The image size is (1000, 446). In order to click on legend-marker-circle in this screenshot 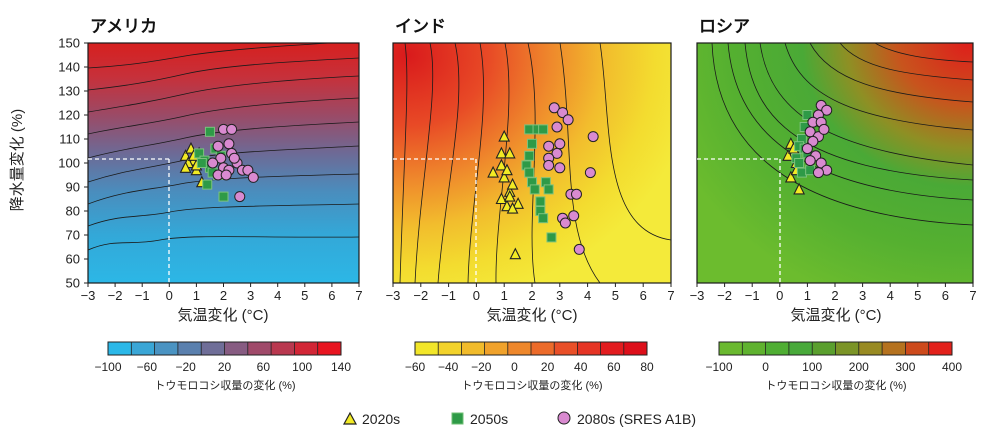, I will do `click(564, 418)`.